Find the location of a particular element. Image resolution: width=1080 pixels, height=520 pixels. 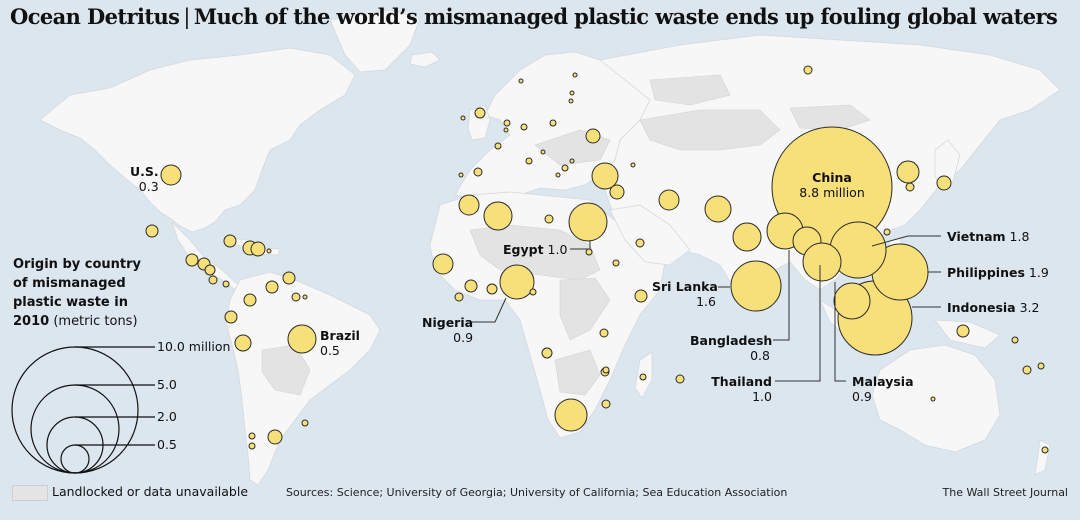

bubble-uruguay is located at coordinates (305, 423).